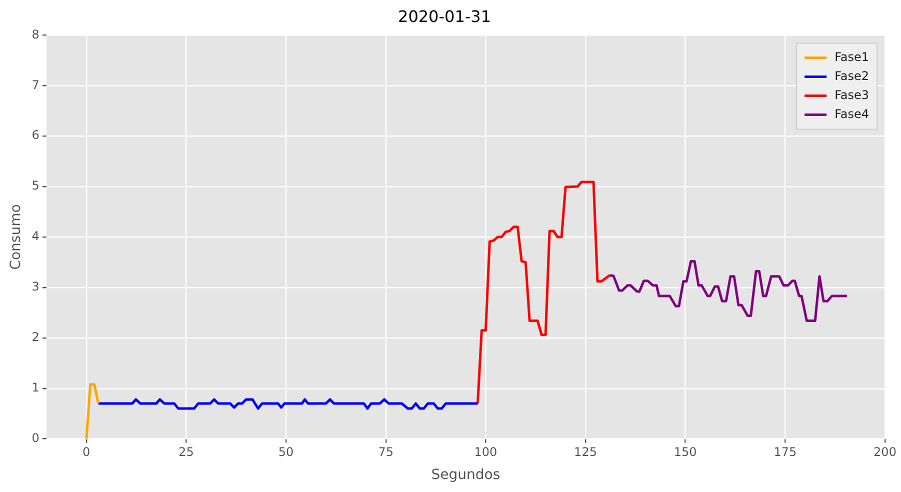  I want to click on legend-label: Fase2, so click(852, 75).